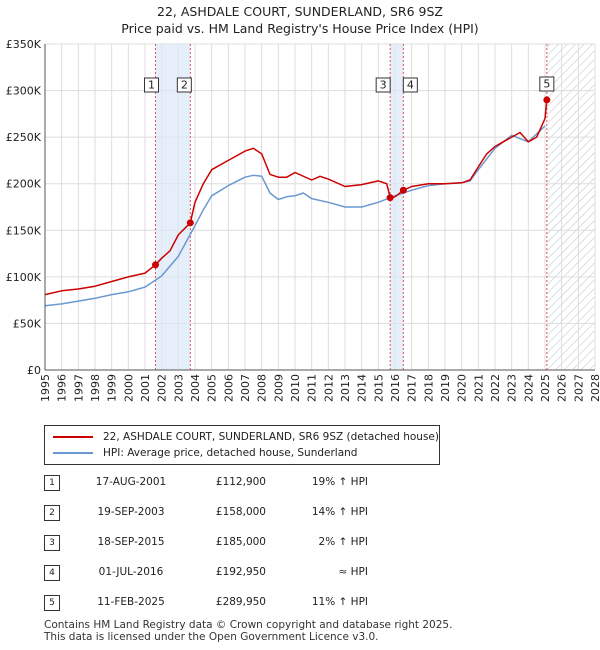 The height and width of the screenshot is (650, 600). Describe the element at coordinates (570, 207) in the screenshot. I see `forecast-hatch` at that location.